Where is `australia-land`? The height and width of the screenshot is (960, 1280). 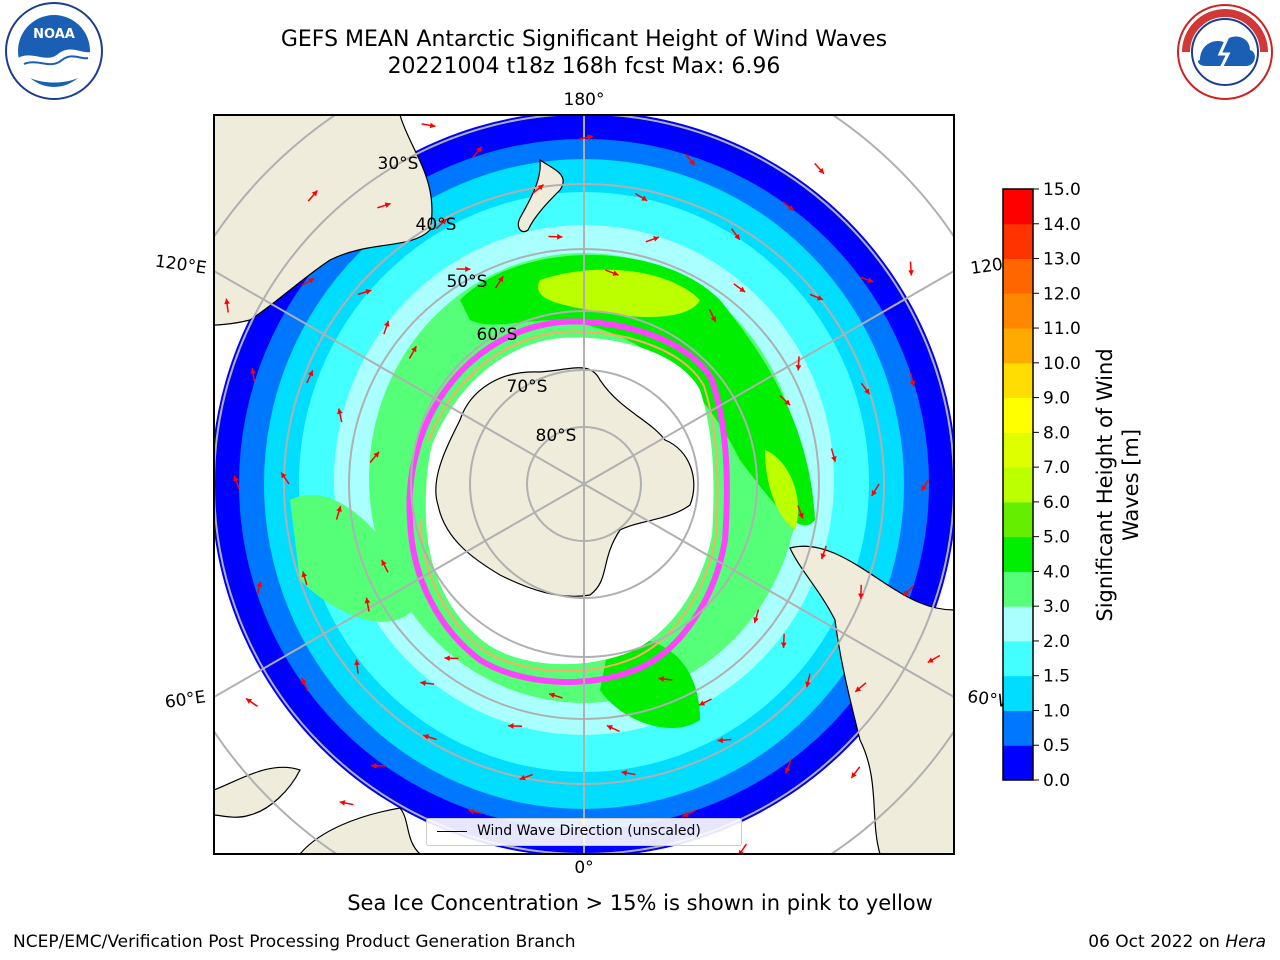 australia-land is located at coordinates (323, 220).